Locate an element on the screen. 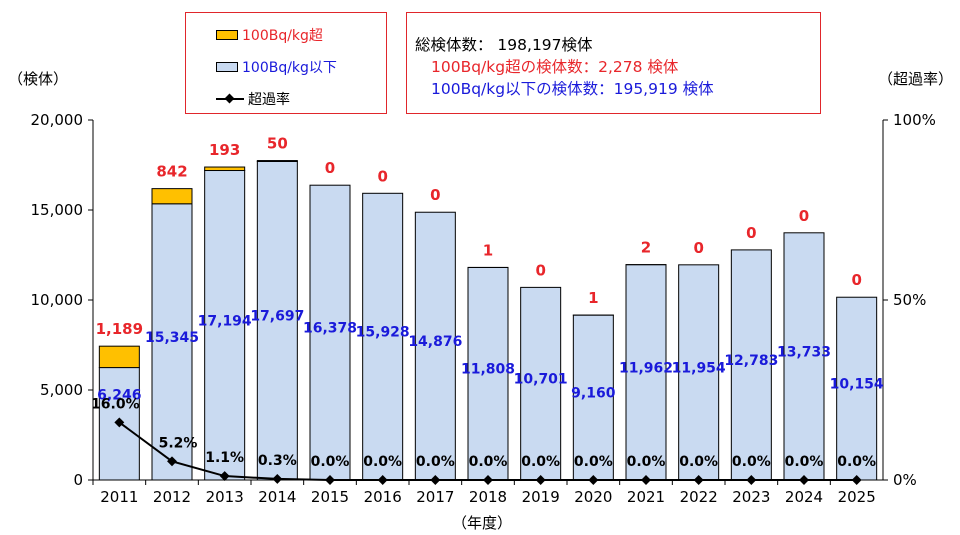  bar-under-label: 12,783 is located at coordinates (751, 361).